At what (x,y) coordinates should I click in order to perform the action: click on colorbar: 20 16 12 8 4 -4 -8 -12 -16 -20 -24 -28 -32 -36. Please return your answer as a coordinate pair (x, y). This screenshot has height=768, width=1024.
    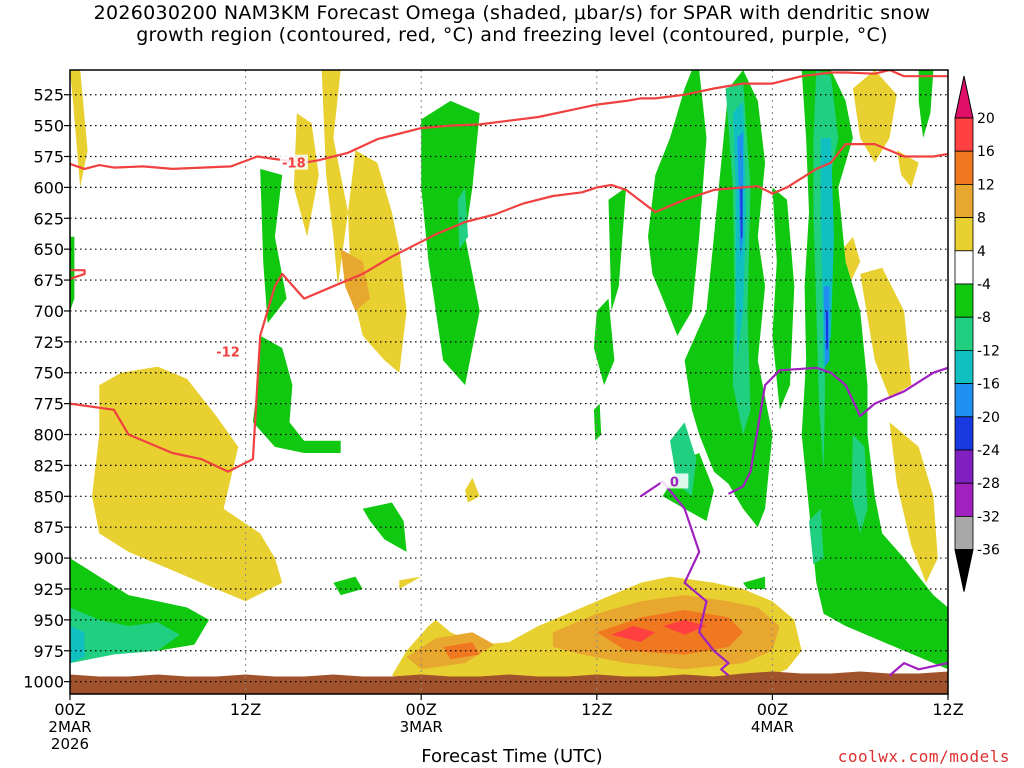
    Looking at the image, I should click on (977, 333).